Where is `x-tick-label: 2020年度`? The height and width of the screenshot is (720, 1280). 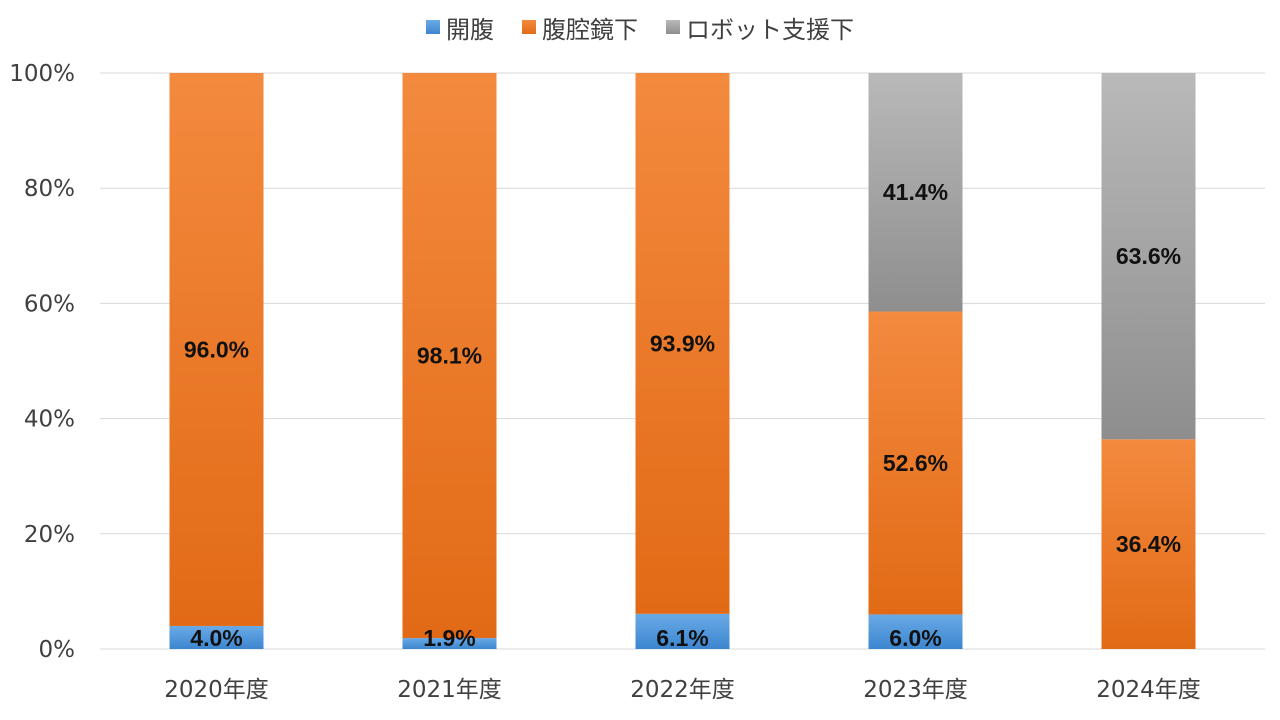
x-tick-label: 2020年度 is located at coordinates (216, 690).